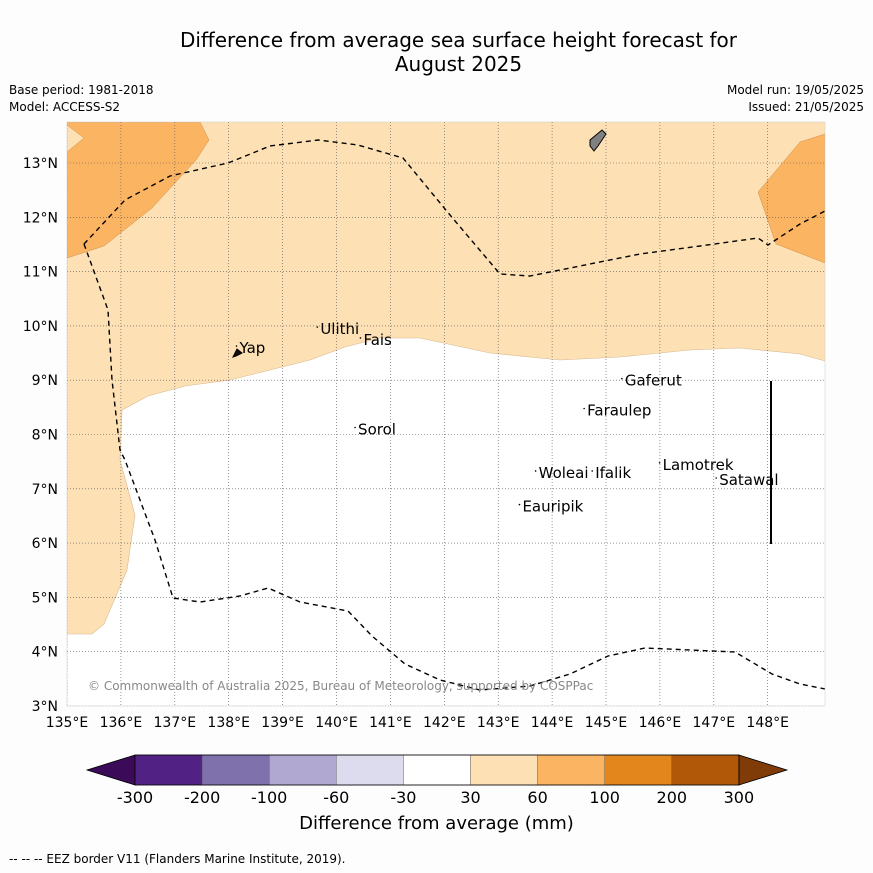  What do you see at coordinates (45, 490) in the screenshot?
I see `lat-tick-label: 7°N` at bounding box center [45, 490].